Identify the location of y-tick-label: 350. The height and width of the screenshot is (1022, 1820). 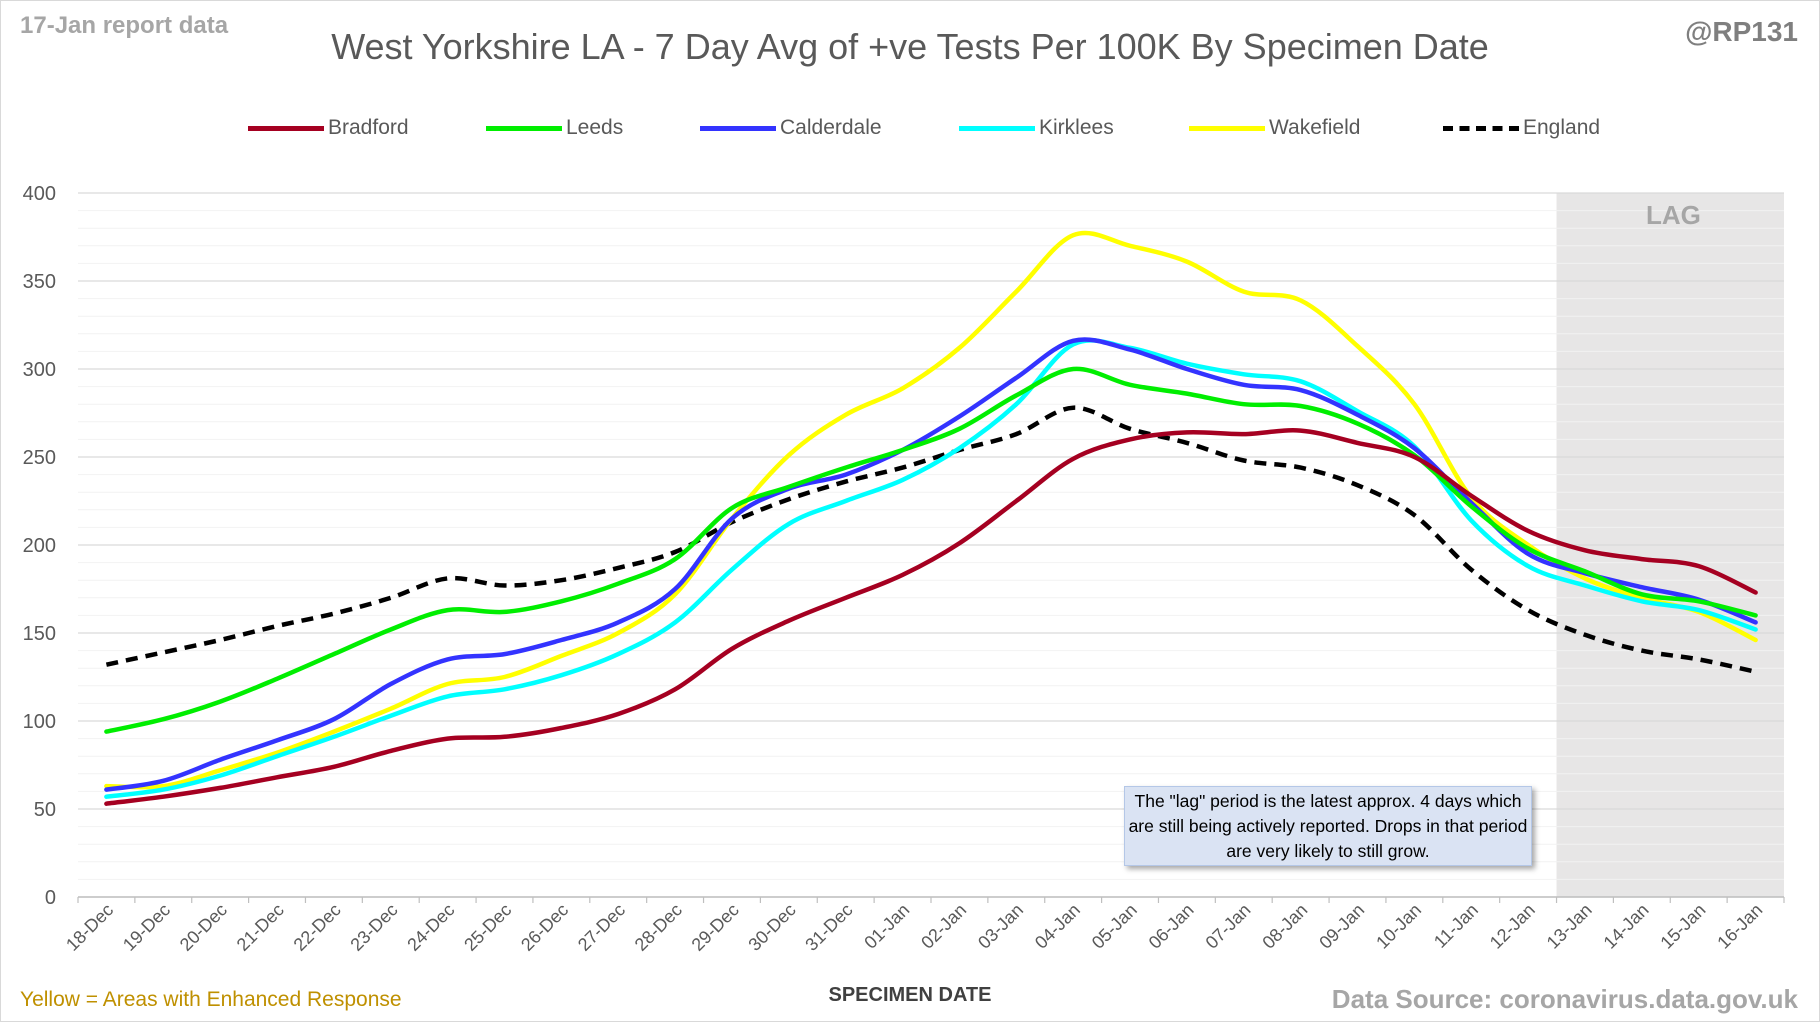
(39, 282).